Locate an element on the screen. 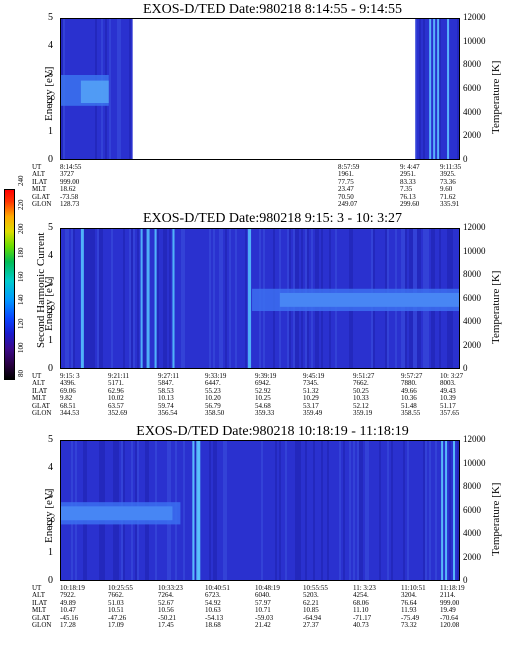  y-tick-label: 0 is located at coordinates (50, 159).